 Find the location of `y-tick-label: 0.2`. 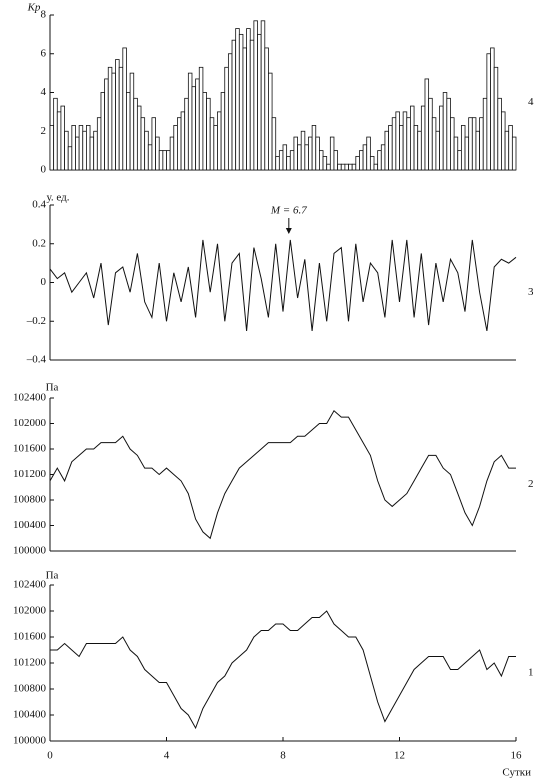

y-tick-label: 0.2 is located at coordinates (39, 243).